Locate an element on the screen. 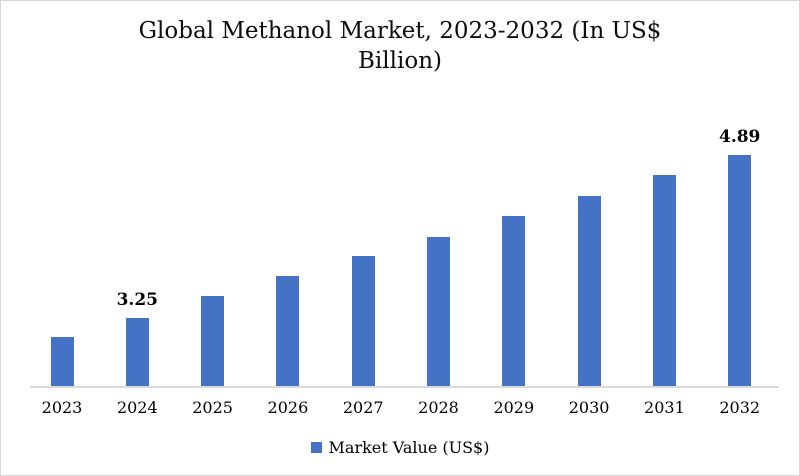 The width and height of the screenshot is (800, 476). x-tick-label-2031: 2031 is located at coordinates (664, 407).